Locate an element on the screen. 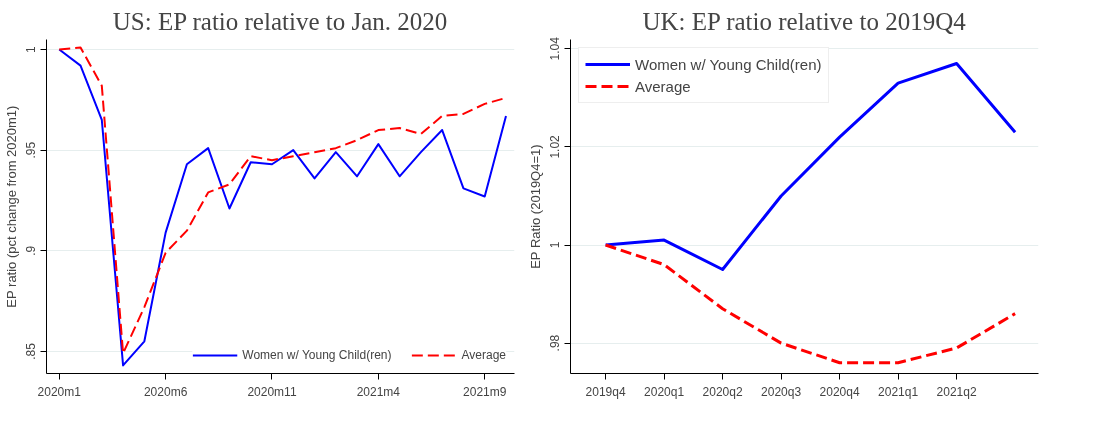 The height and width of the screenshot is (448, 1108). chart-title: UK: EP ratio relative to 2019Q4 is located at coordinates (804, 21).